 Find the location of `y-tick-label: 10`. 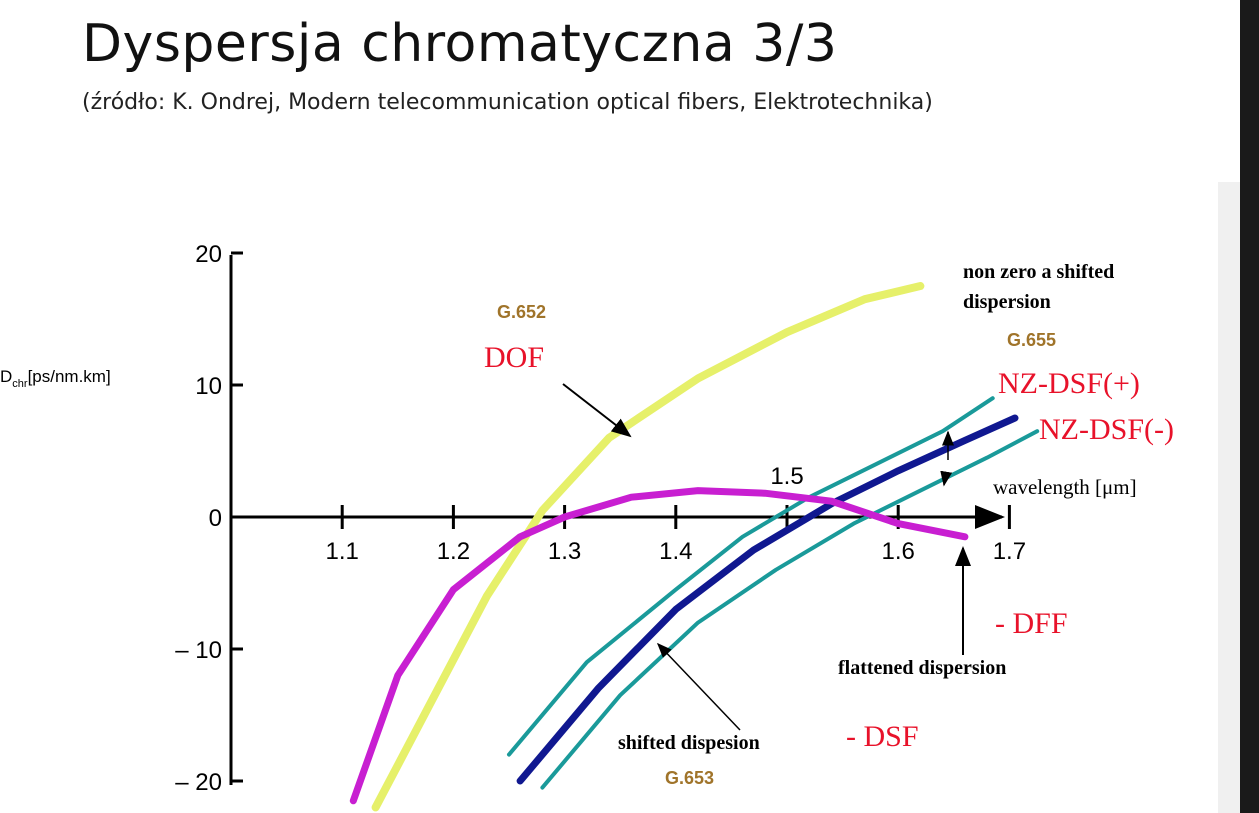

y-tick-label: 10 is located at coordinates (208, 386).